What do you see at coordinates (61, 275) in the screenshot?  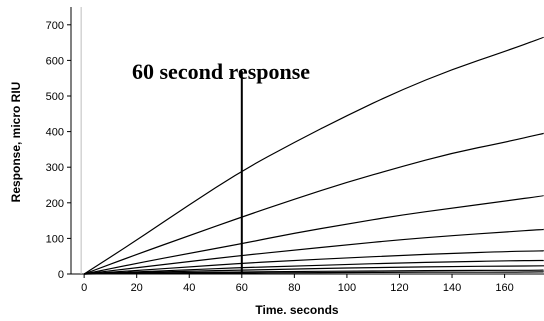 I see `y-tick-label: 0` at bounding box center [61, 275].